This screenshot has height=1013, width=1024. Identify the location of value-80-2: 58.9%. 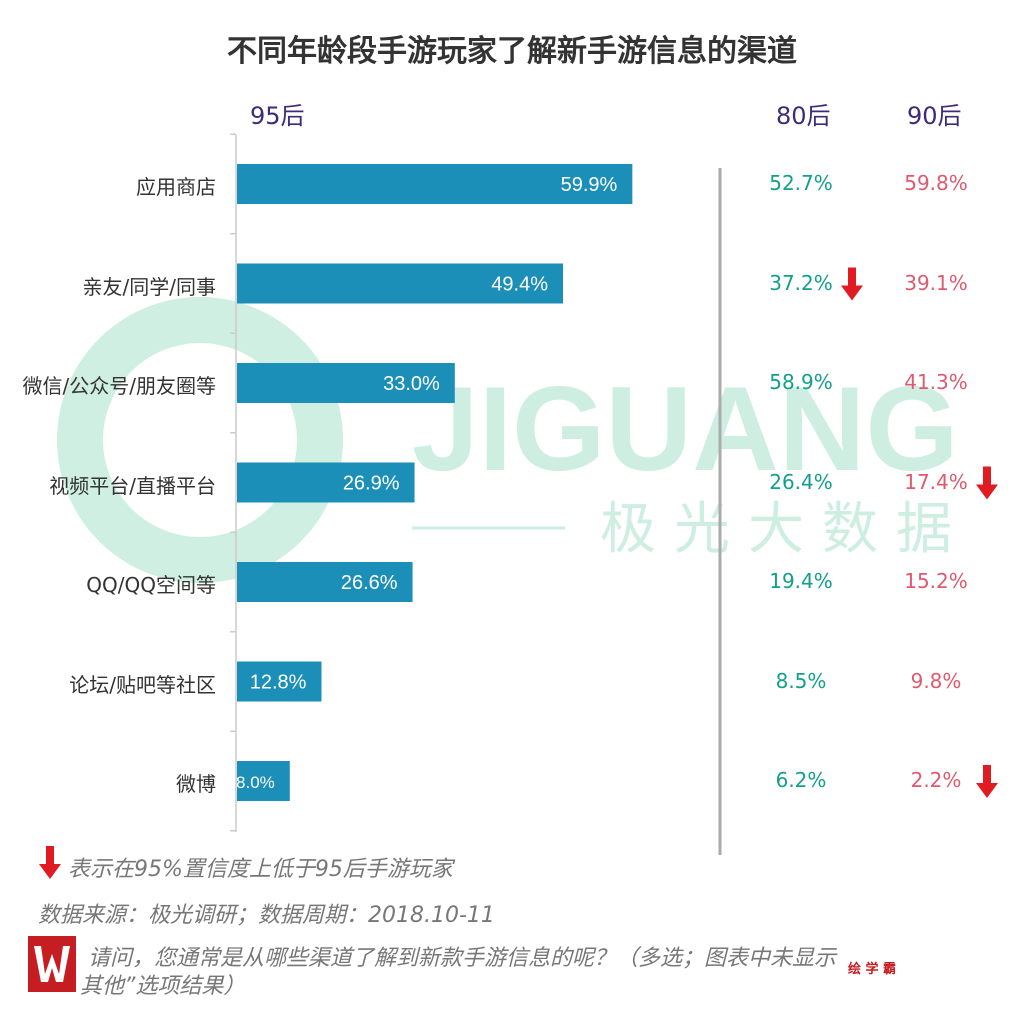
(801, 382).